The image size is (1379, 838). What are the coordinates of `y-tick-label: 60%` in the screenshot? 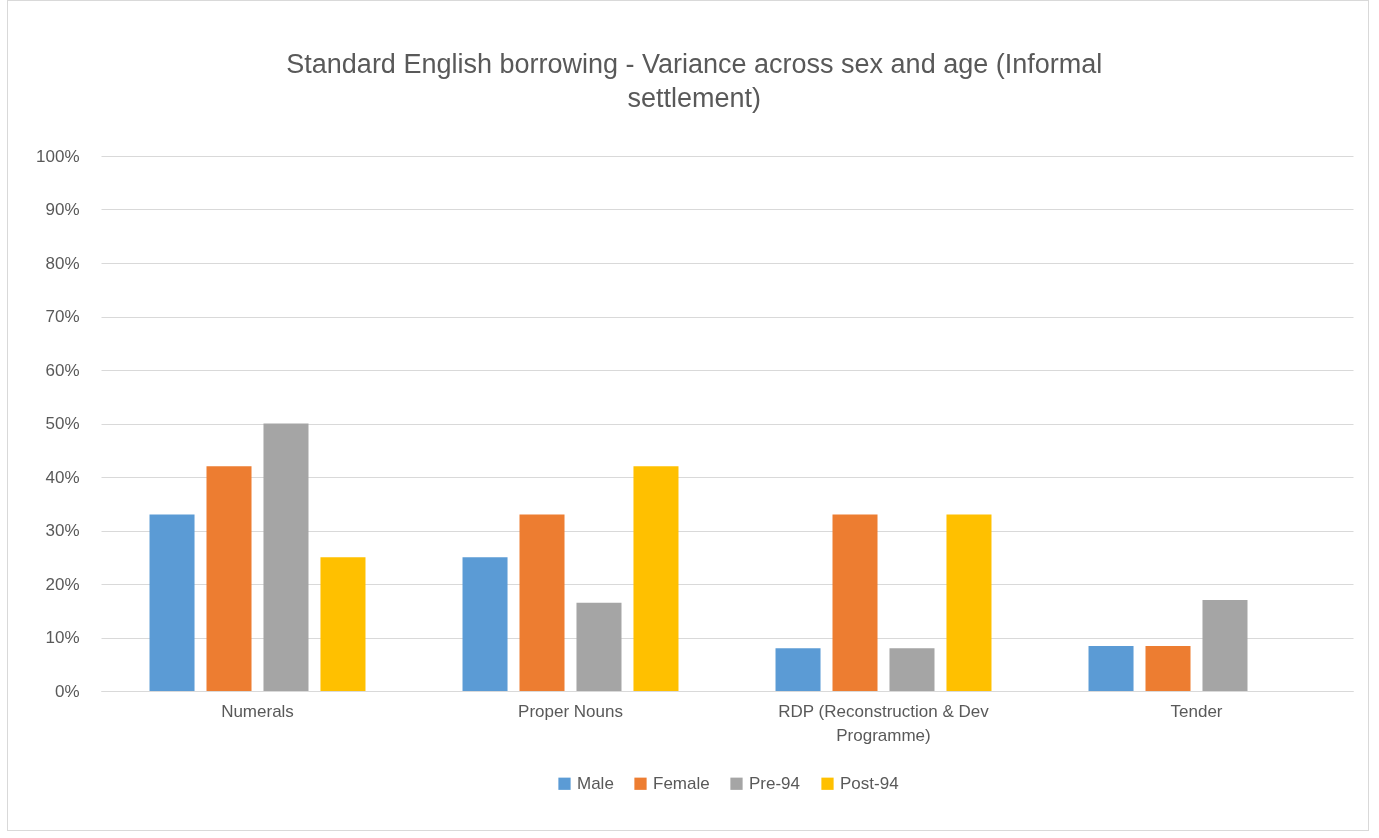 It's located at (62, 370).